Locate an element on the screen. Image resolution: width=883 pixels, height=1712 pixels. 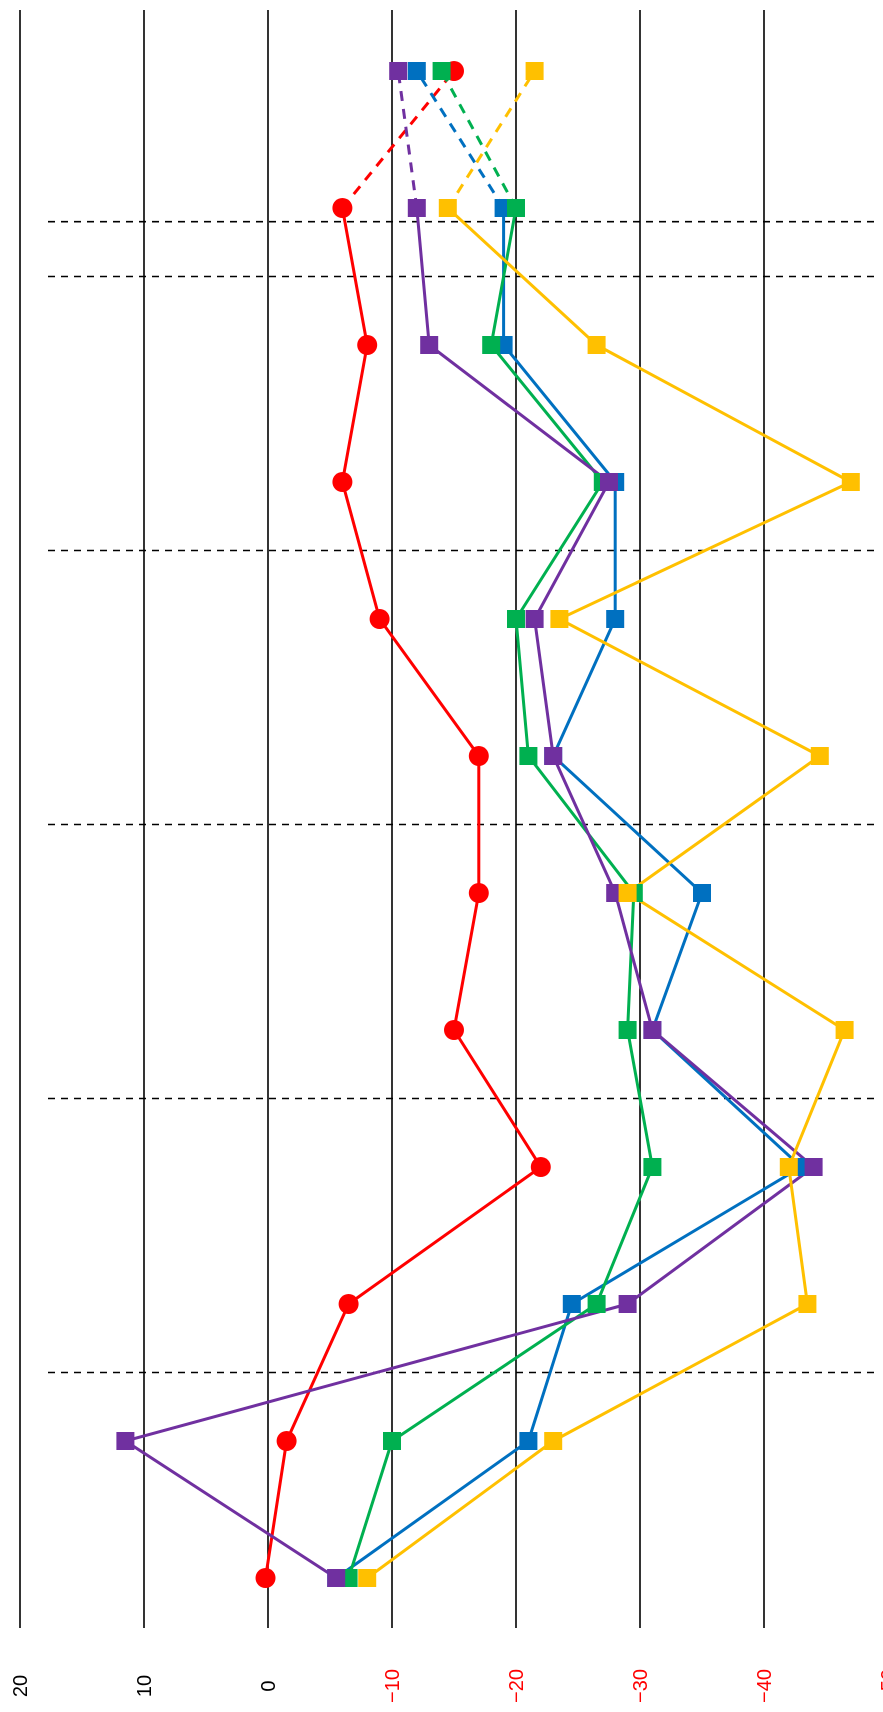
tick-label: 10 is located at coordinates (145, 1686).